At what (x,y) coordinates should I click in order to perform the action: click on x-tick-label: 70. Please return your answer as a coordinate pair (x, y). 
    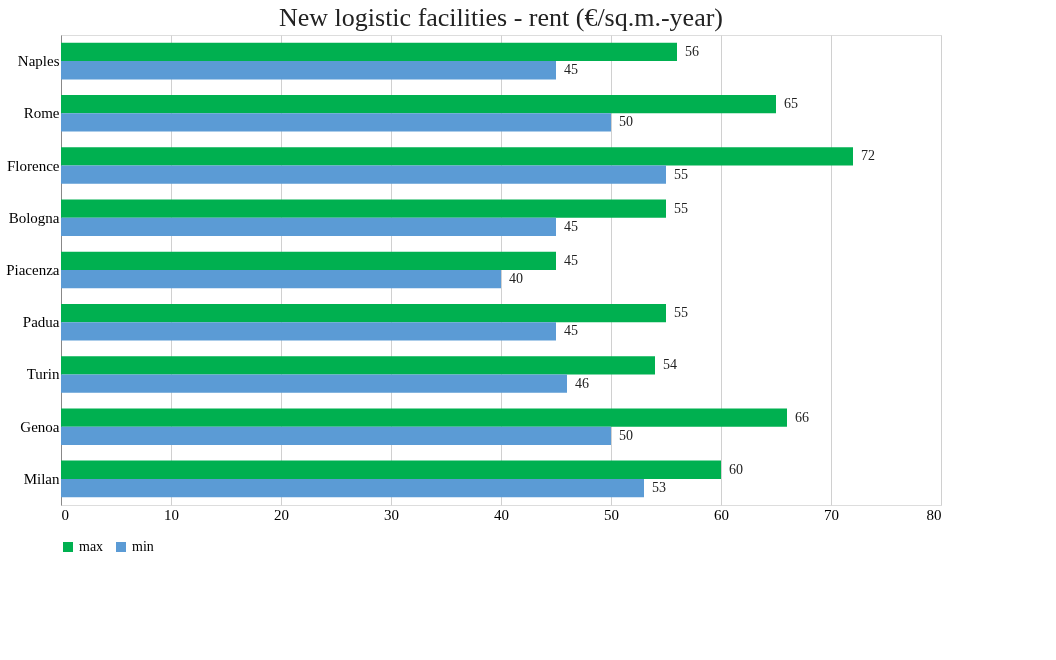
    Looking at the image, I should click on (831, 514).